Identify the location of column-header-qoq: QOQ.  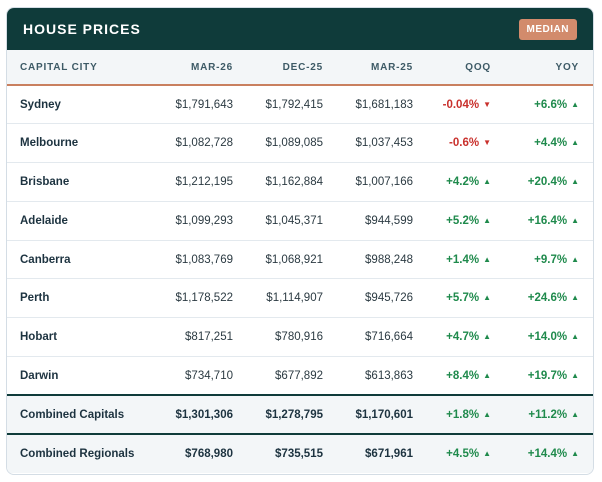
(466, 68).